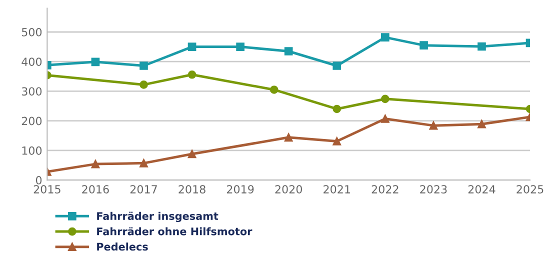 The height and width of the screenshot is (277, 555). Describe the element at coordinates (240, 189) in the screenshot. I see `x-tick-label: 2019` at that location.